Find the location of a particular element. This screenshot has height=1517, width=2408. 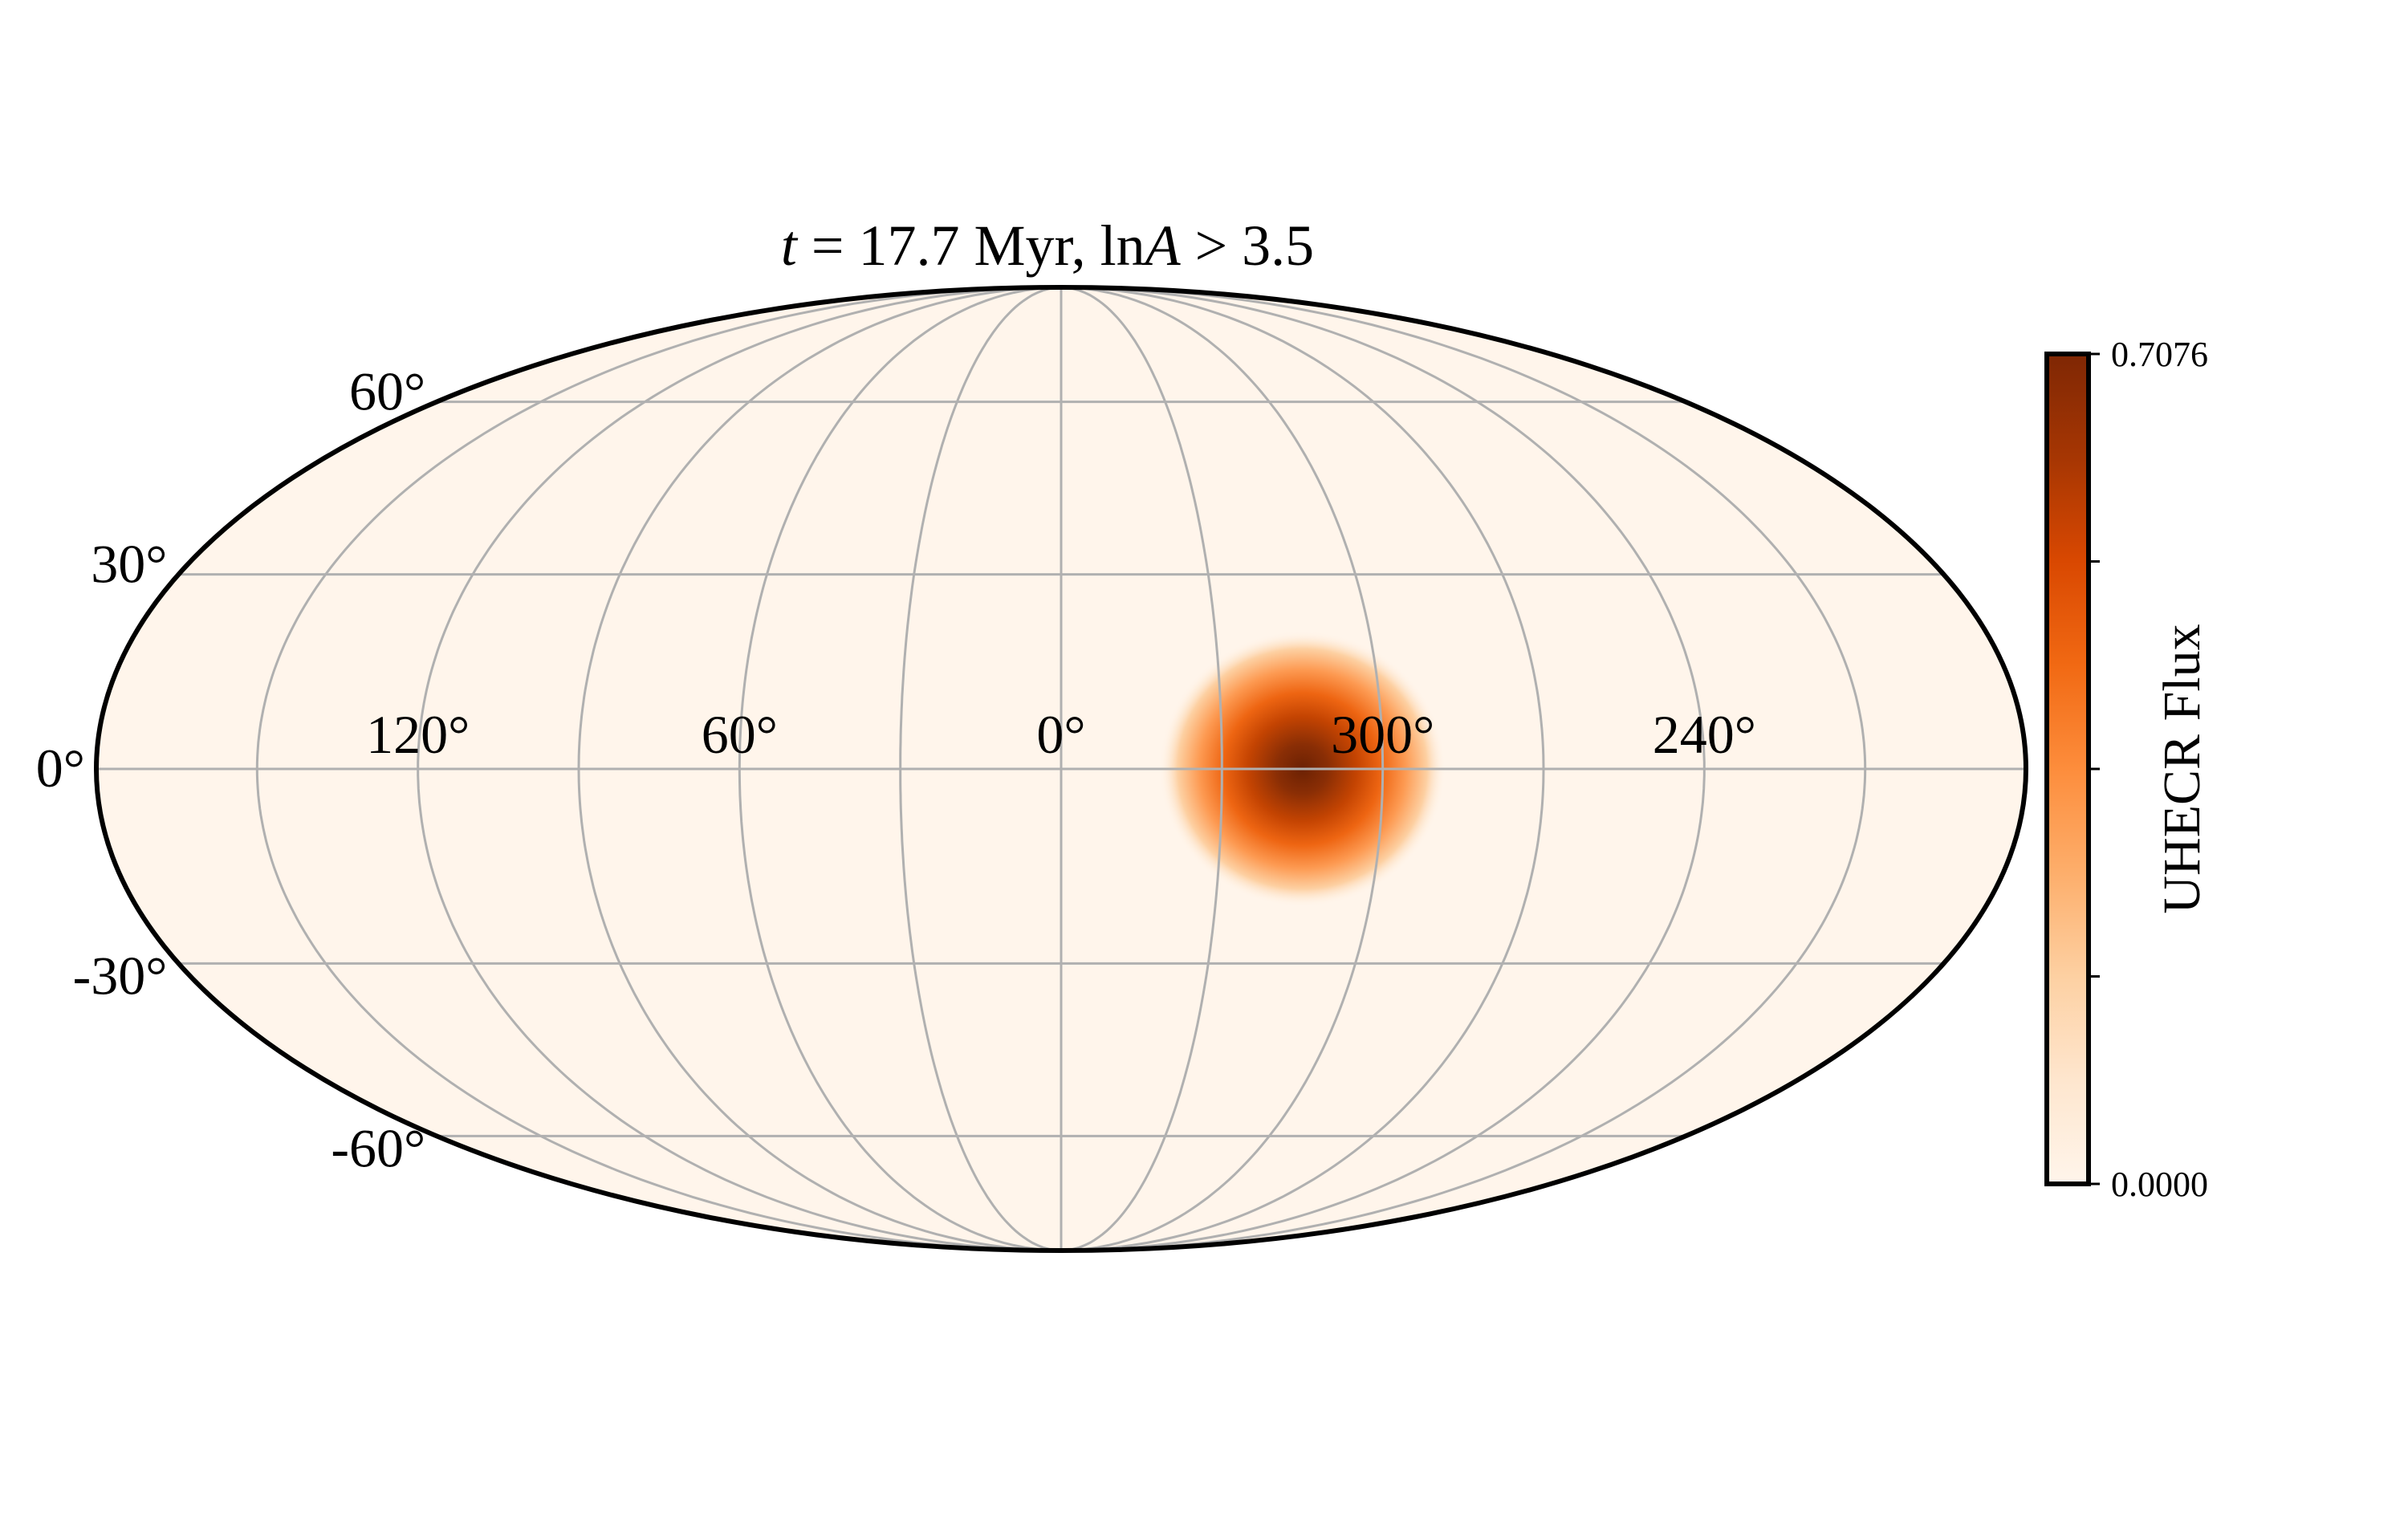

latitude-labels: 60° 30° 0° -30° -60° is located at coordinates (230, 770).